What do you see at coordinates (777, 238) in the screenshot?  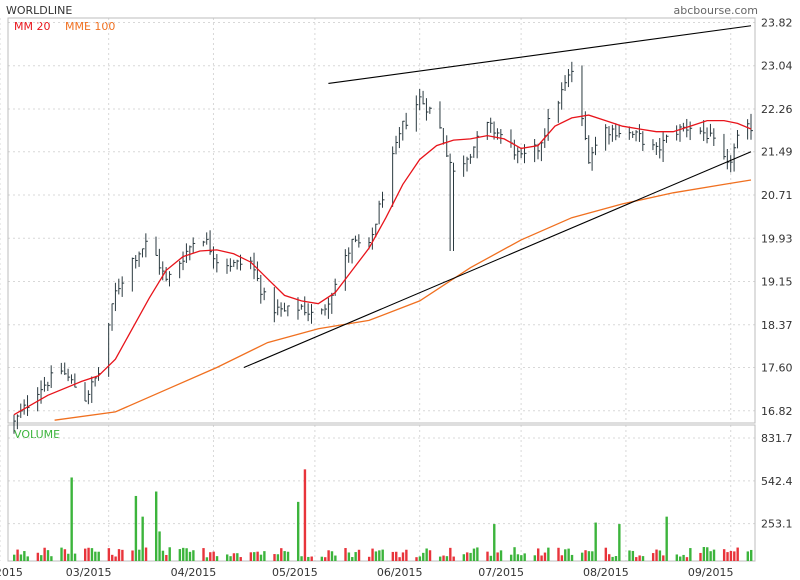 I see `price-tick-label: 19.93` at bounding box center [777, 238].